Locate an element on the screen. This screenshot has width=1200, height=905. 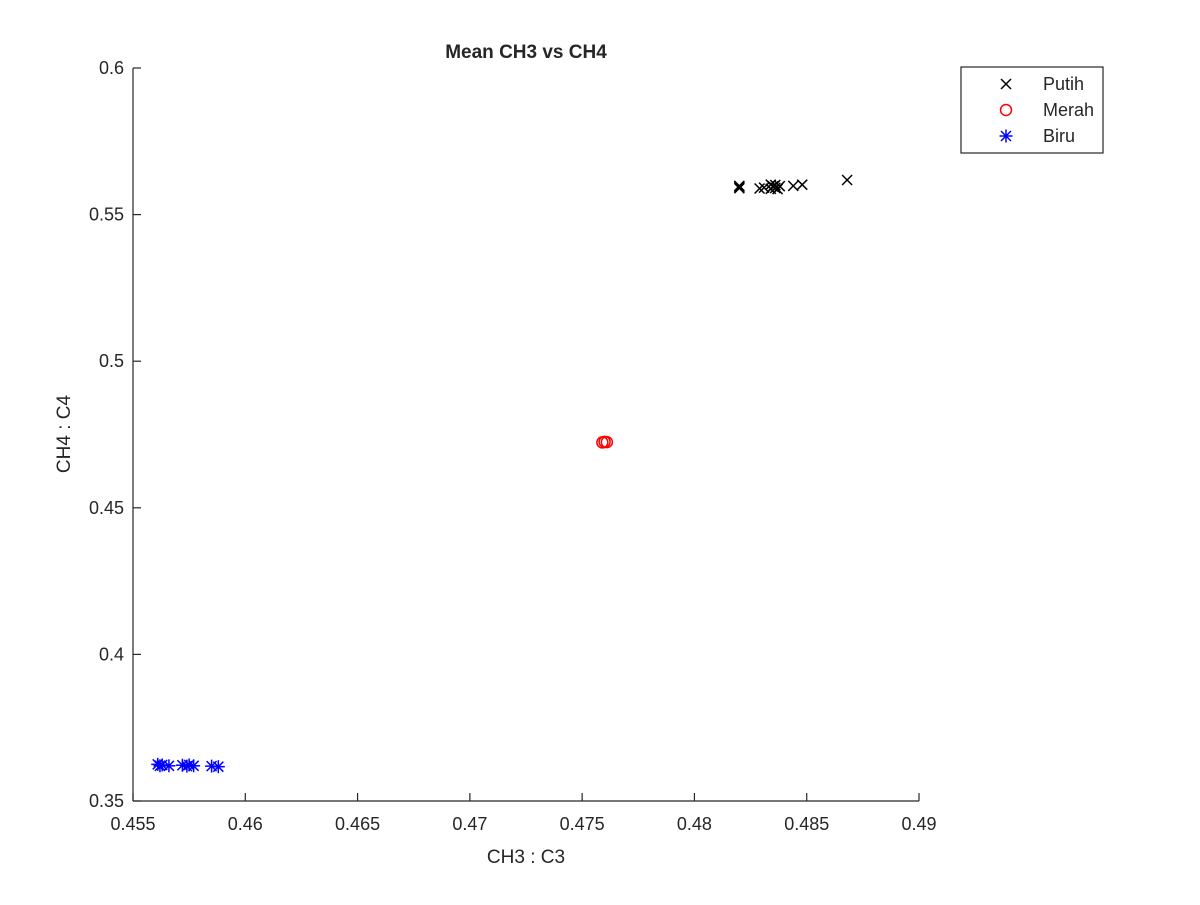
x-tick-label: 0.485 is located at coordinates (806, 824).